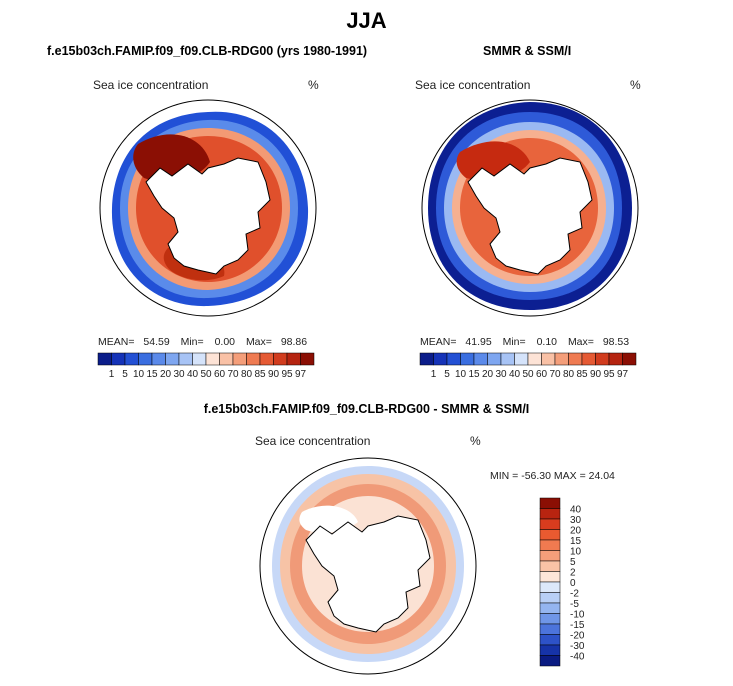 Image resolution: width=733 pixels, height=686 pixels. I want to click on colorbar-label: -30, so click(577, 646).